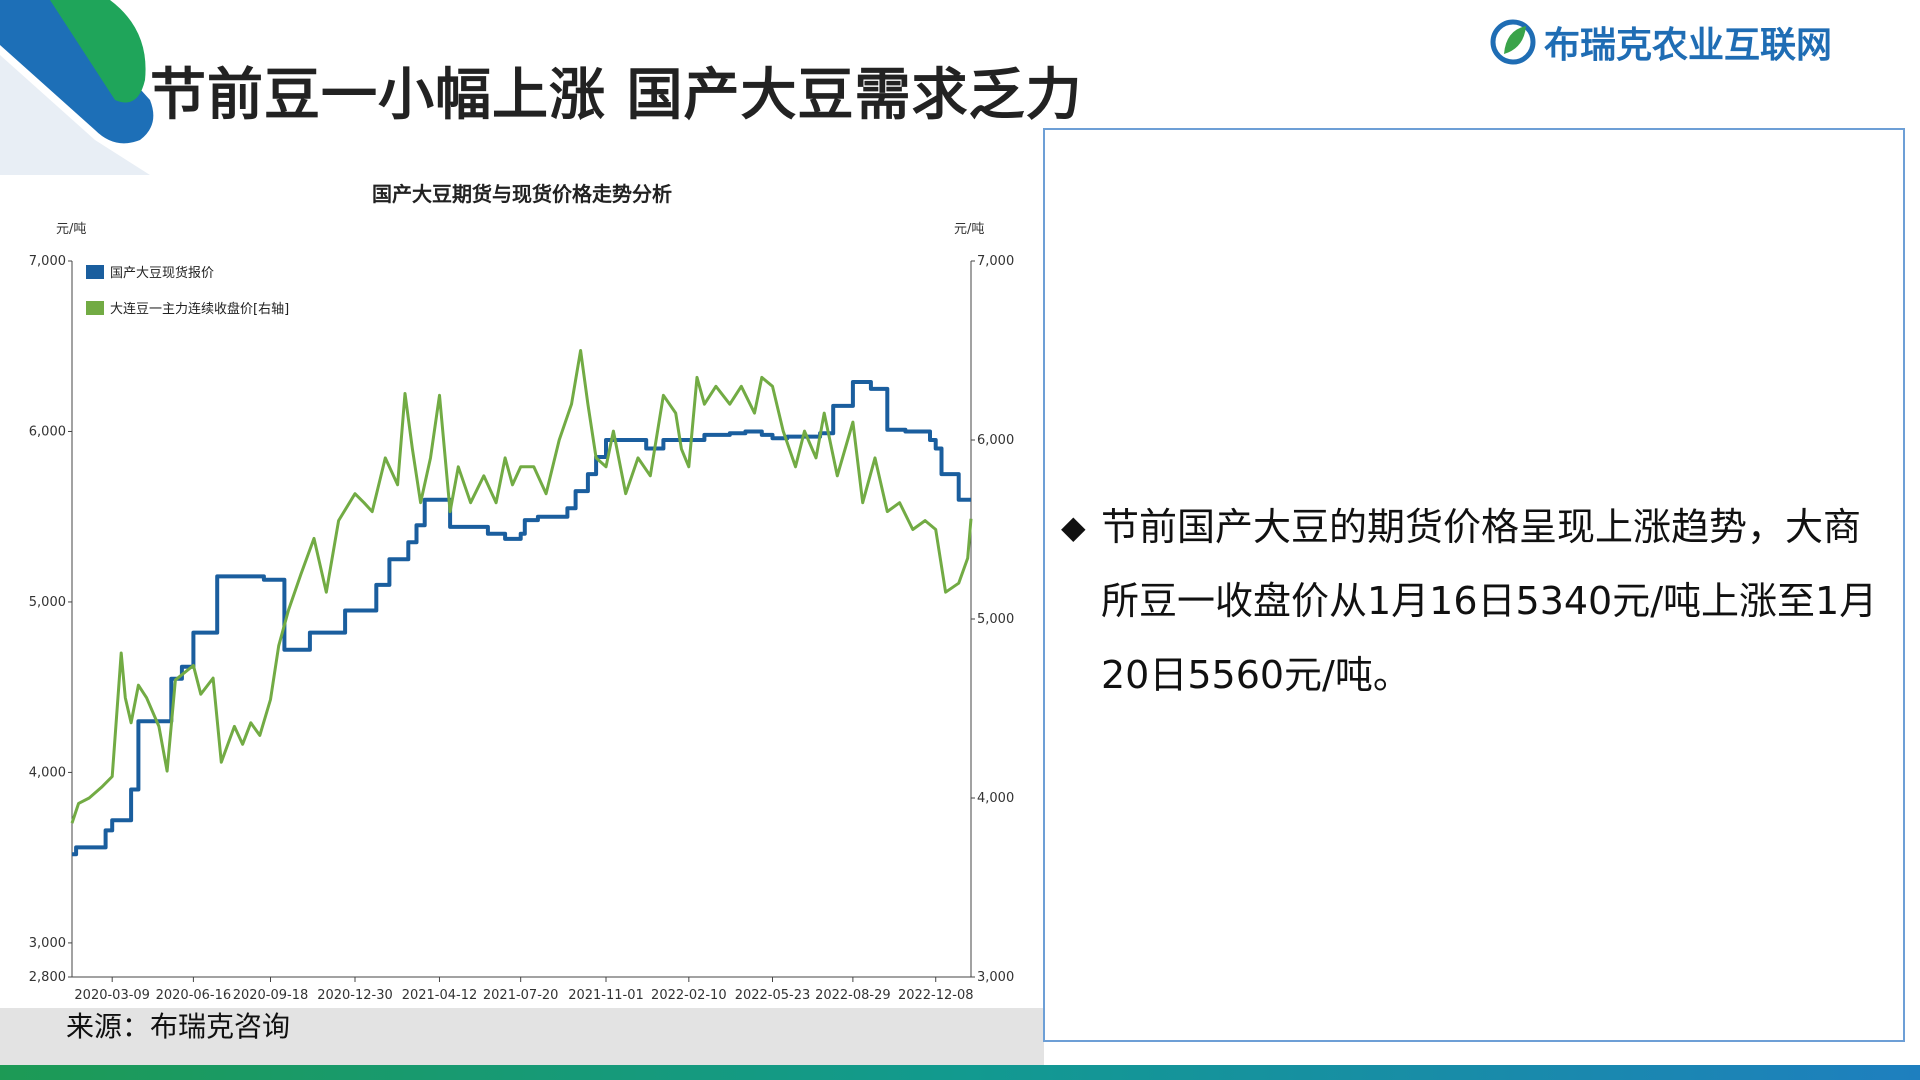 This screenshot has width=1920, height=1080. I want to click on legend-label-spot: 国产大豆现货报价, so click(162, 273).